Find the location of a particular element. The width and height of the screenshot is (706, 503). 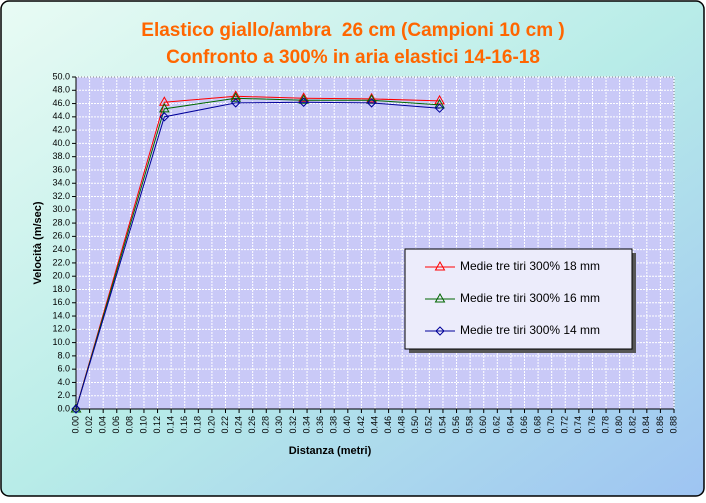

y-tick-label: 4.0 is located at coordinates (63, 382).